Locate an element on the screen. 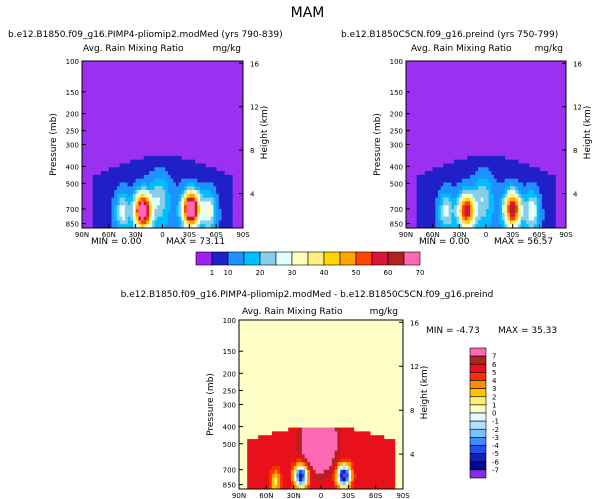  x-tick-label: 0 is located at coordinates (162, 235).